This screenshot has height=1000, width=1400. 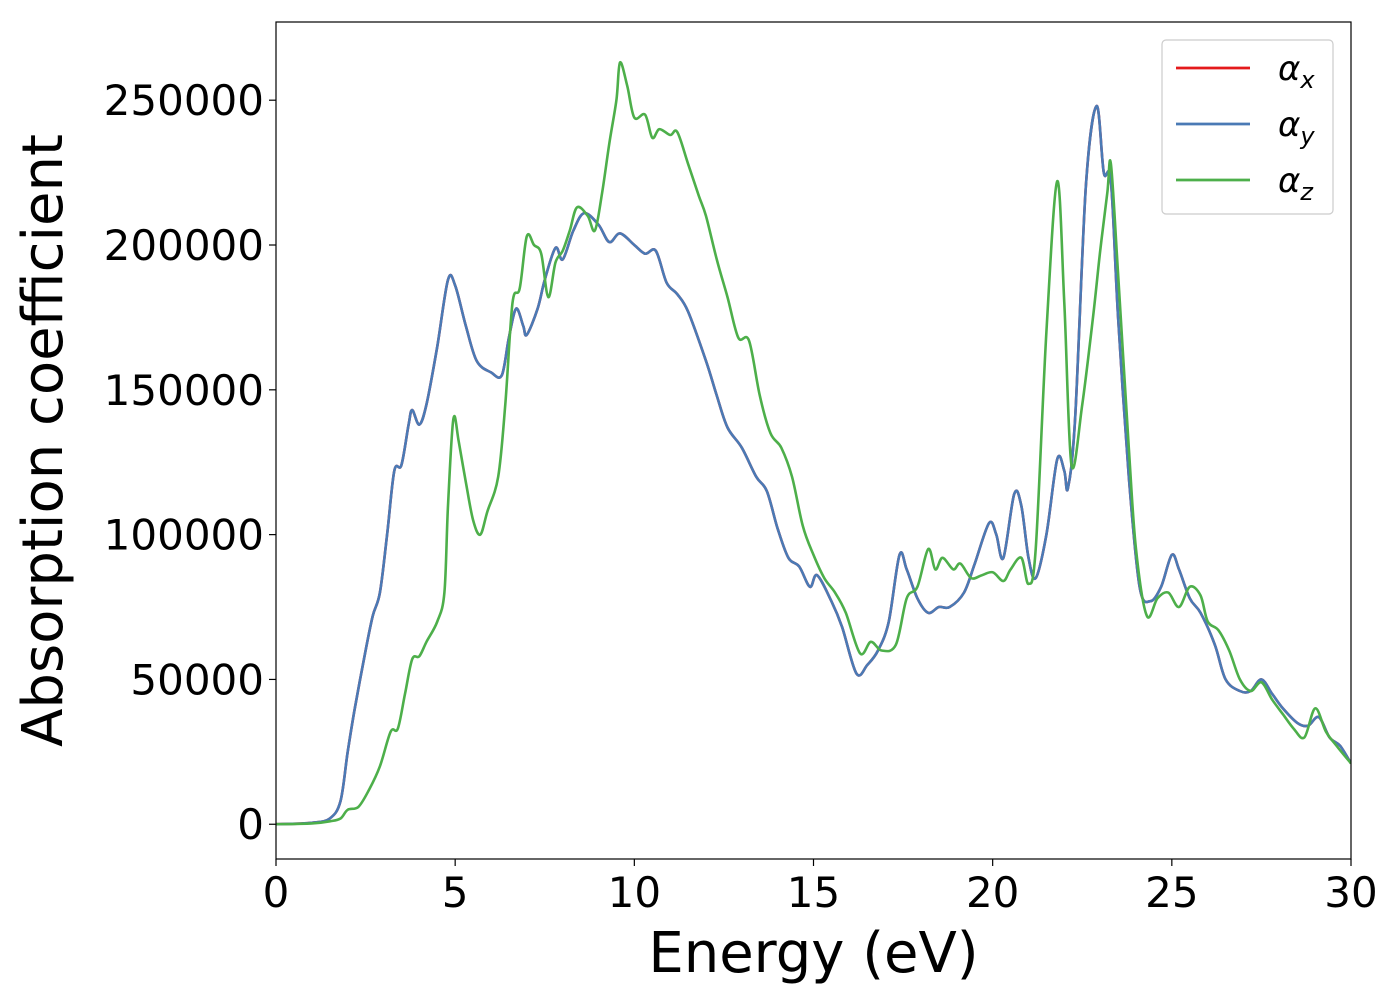 I want to click on x-tick-label: 0, so click(x=276, y=892).